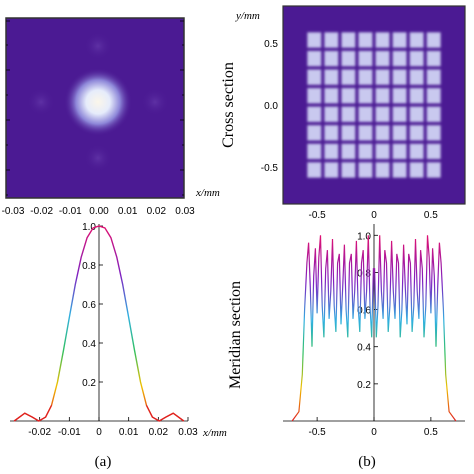 This screenshot has width=474, height=474. Describe the element at coordinates (157, 211) in the screenshot. I see `heatmap-a-xtick: 0.02` at that location.